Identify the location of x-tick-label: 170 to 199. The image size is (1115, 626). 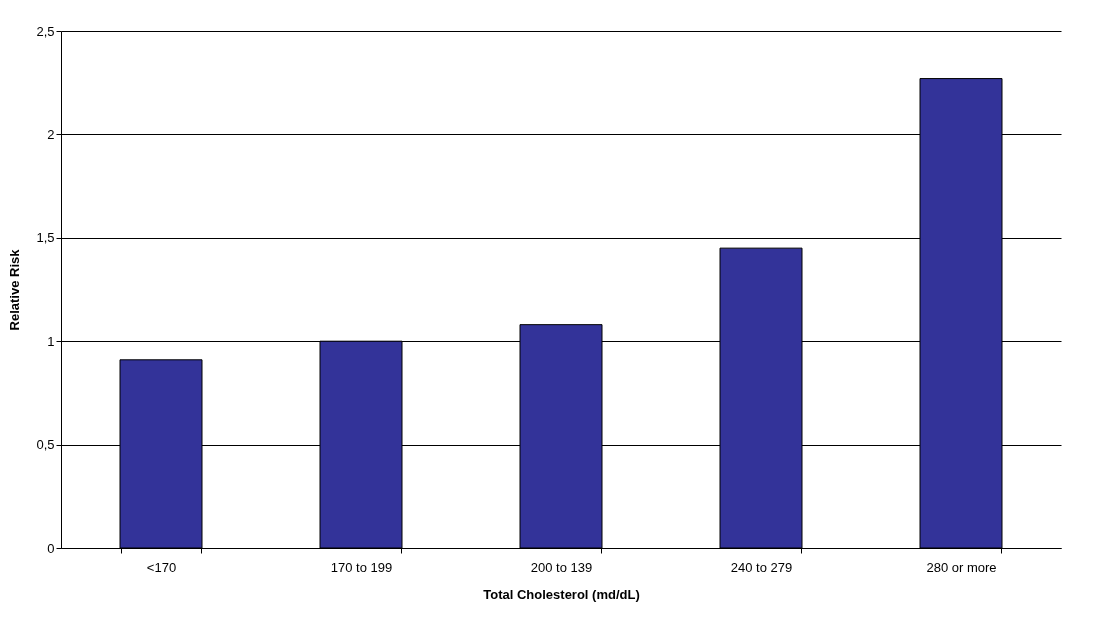
(361, 567).